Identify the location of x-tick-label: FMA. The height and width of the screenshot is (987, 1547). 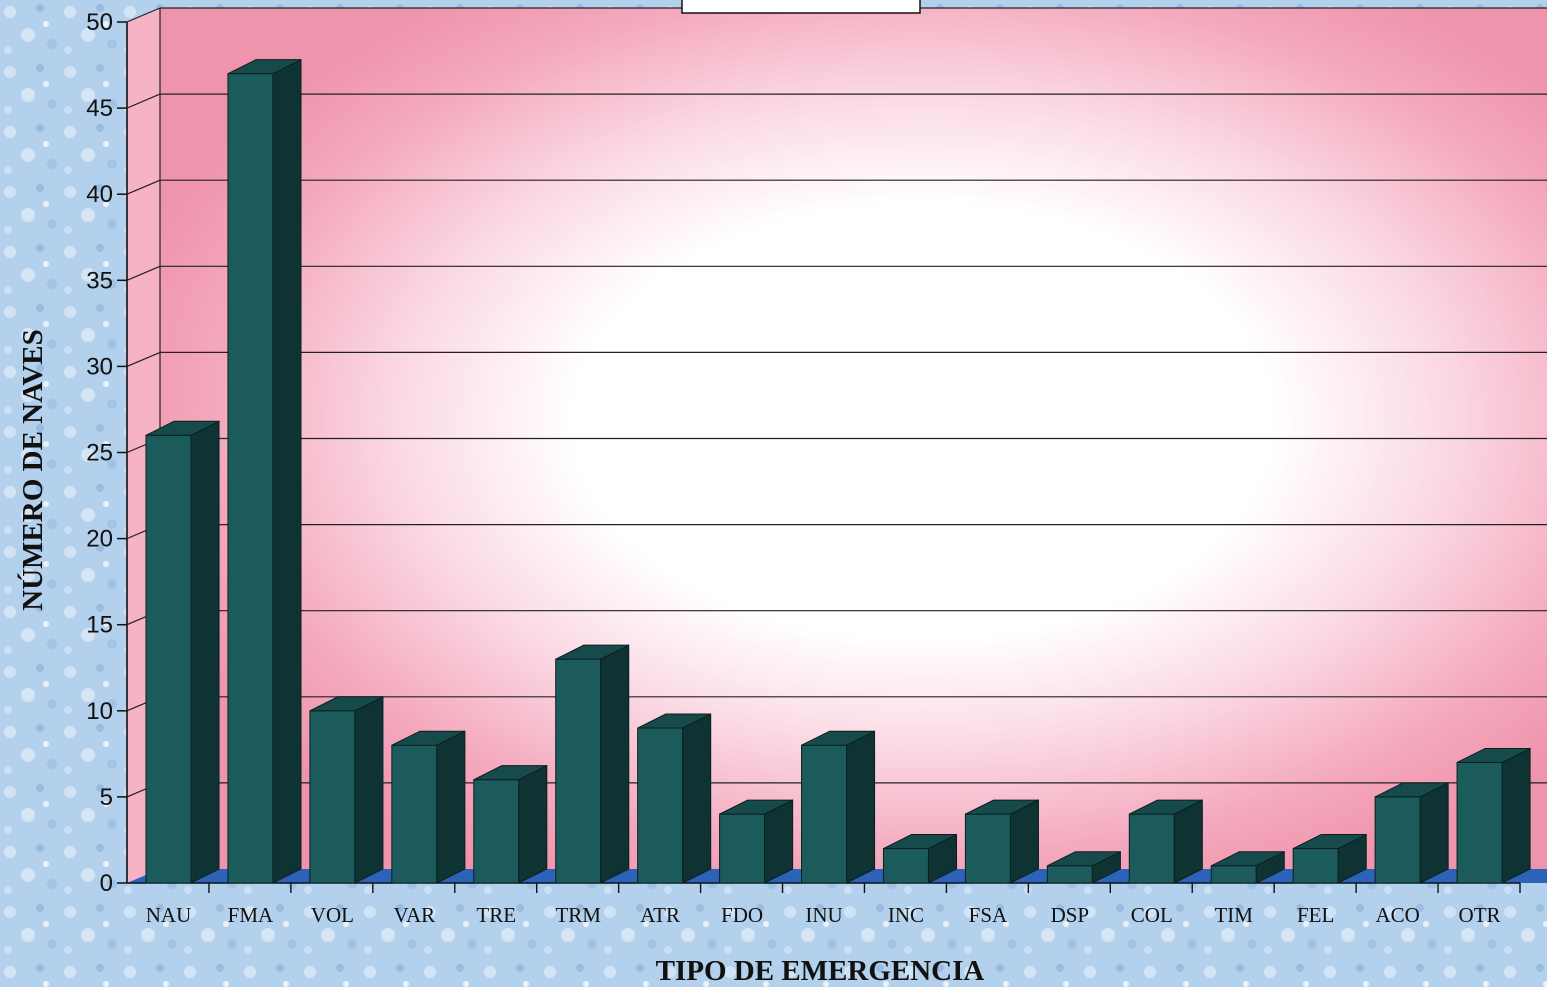
(251, 915).